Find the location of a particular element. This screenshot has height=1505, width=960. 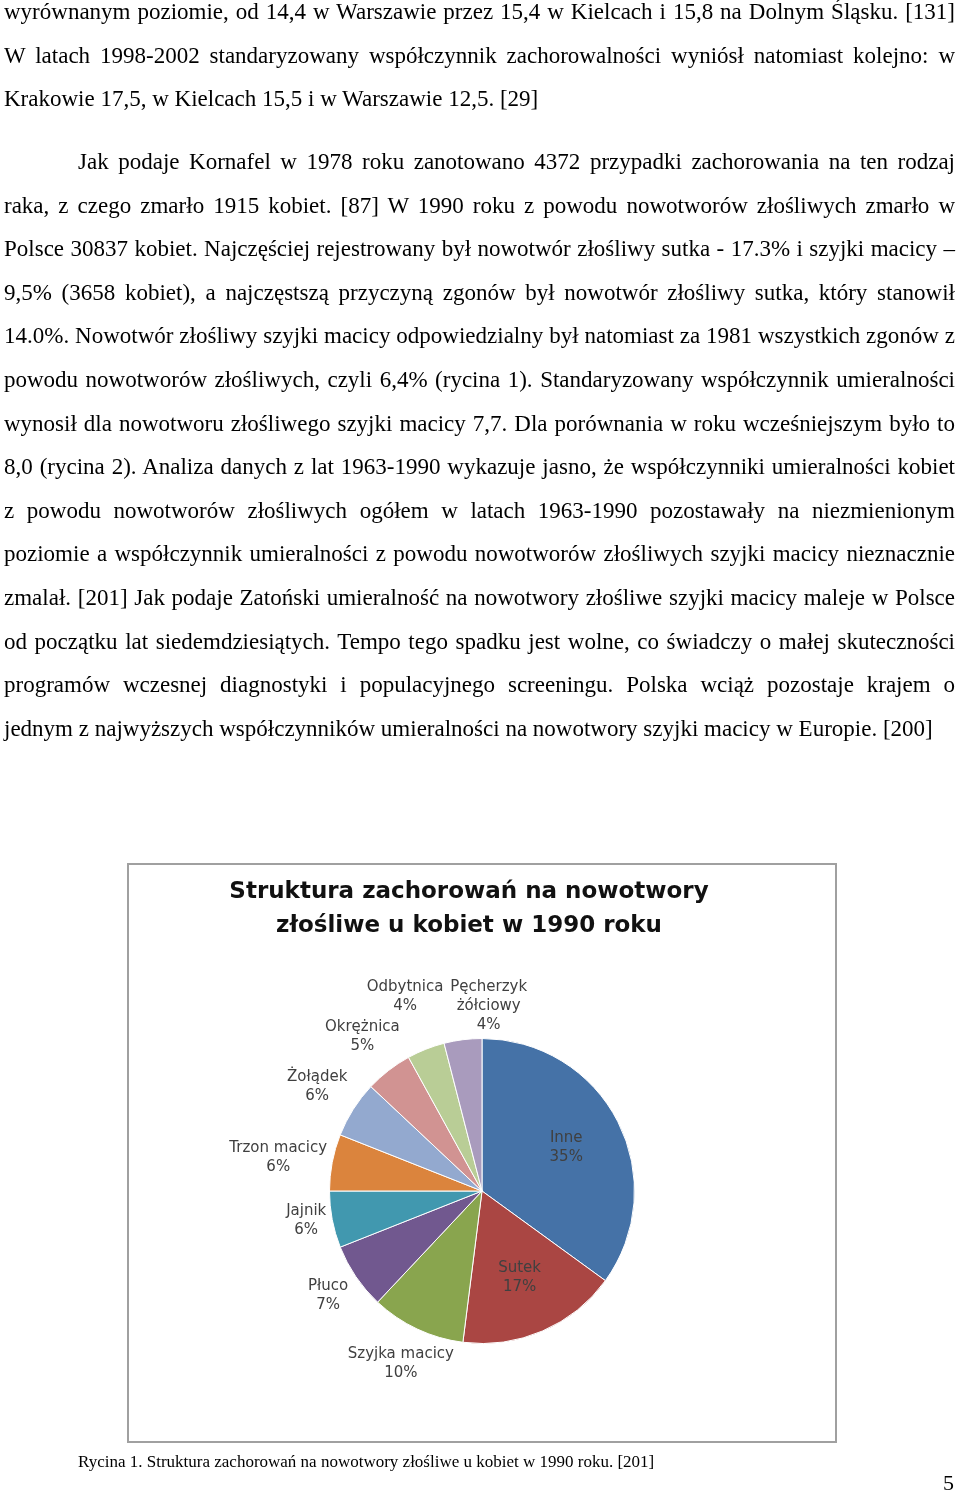

data-label: 17% is located at coordinates (519, 1286).